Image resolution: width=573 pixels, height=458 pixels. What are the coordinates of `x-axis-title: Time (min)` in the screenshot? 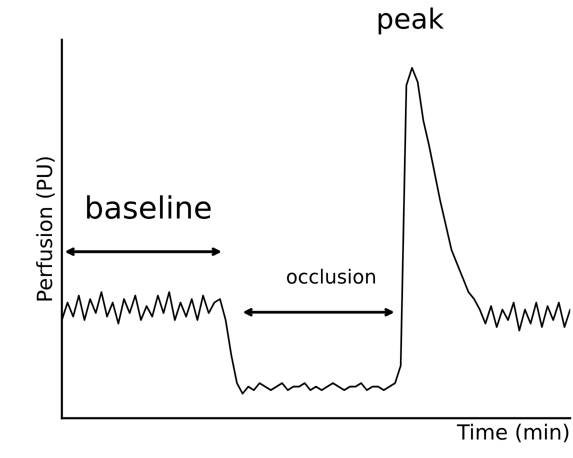 It's located at (512, 433).